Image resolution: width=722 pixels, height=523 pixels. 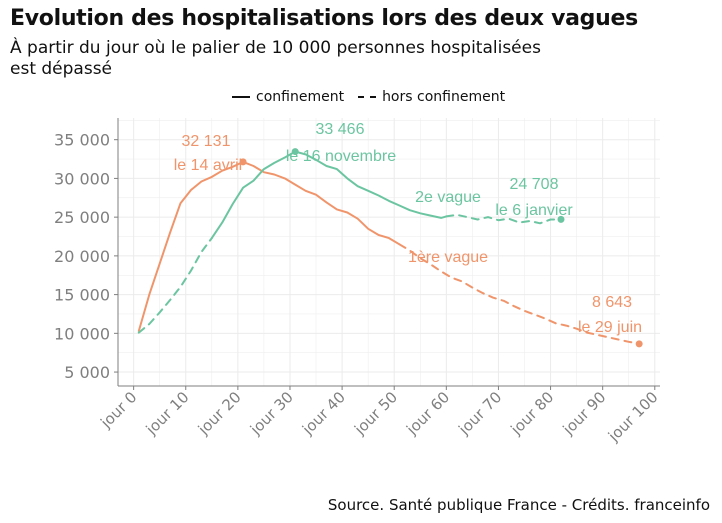 I want to click on series-label-vague2: 2e vague, so click(x=448, y=197).